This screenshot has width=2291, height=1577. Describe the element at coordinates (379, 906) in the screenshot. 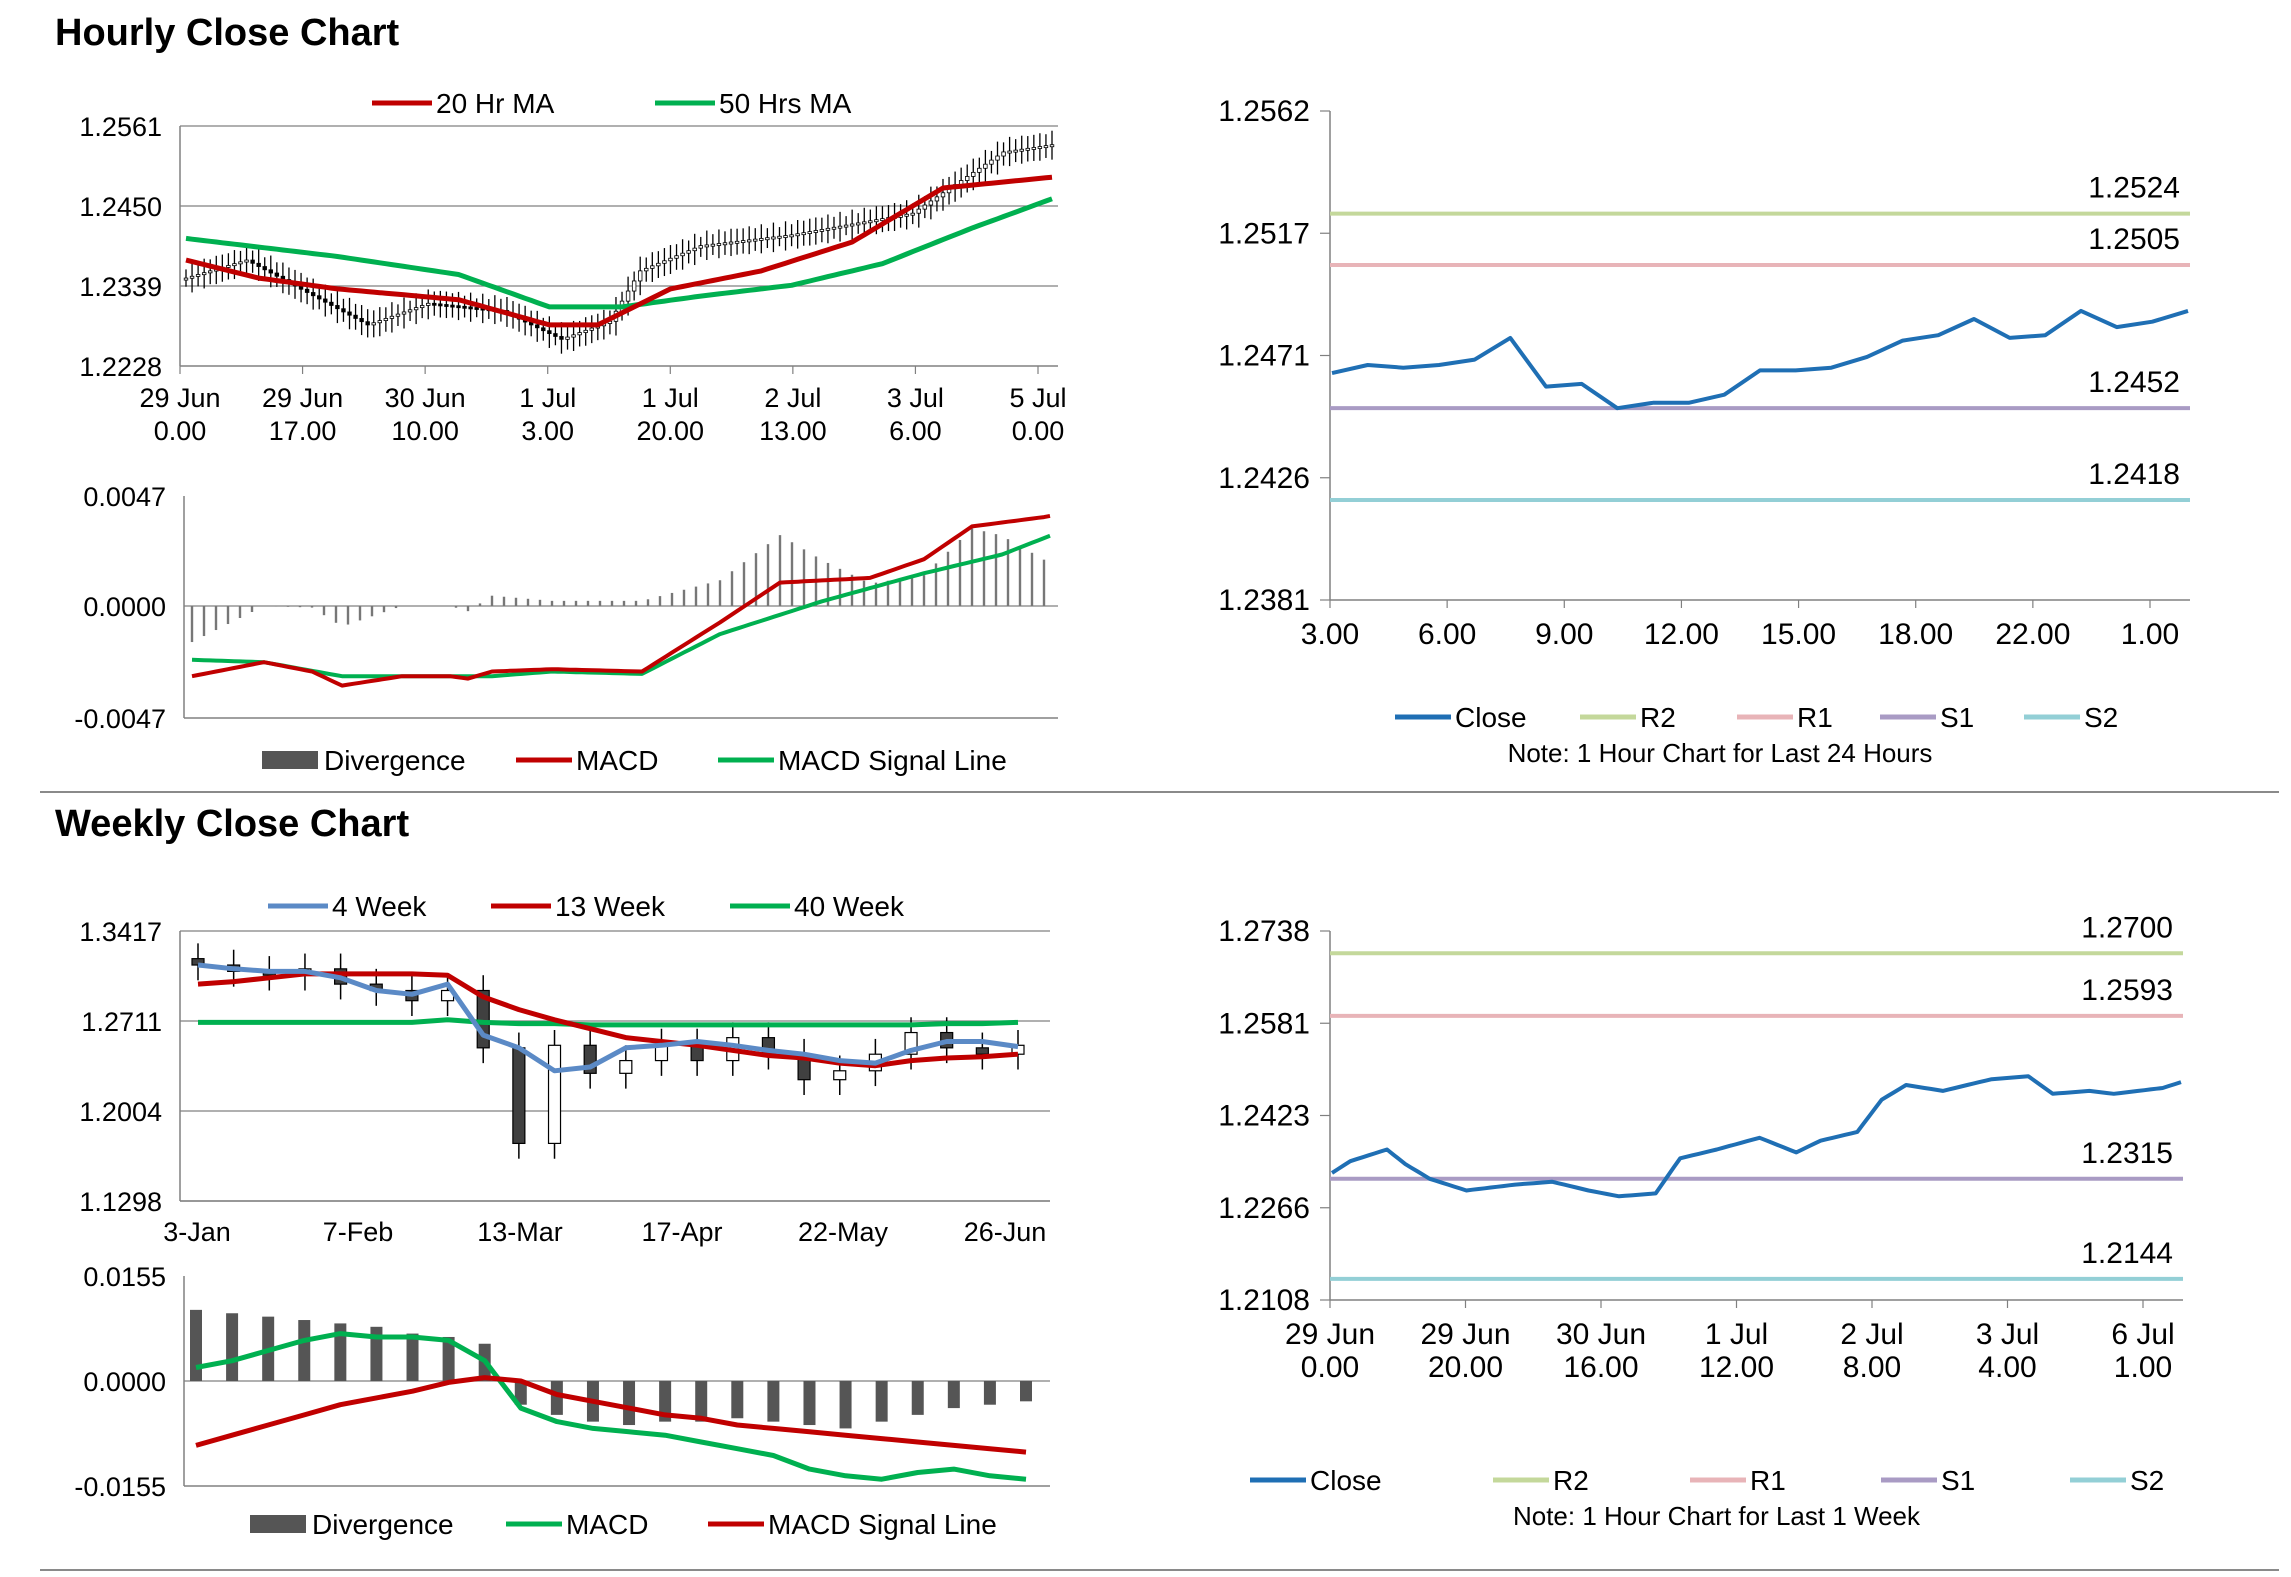

I see `weekly-legend-4wk-label: 4 Week` at that location.